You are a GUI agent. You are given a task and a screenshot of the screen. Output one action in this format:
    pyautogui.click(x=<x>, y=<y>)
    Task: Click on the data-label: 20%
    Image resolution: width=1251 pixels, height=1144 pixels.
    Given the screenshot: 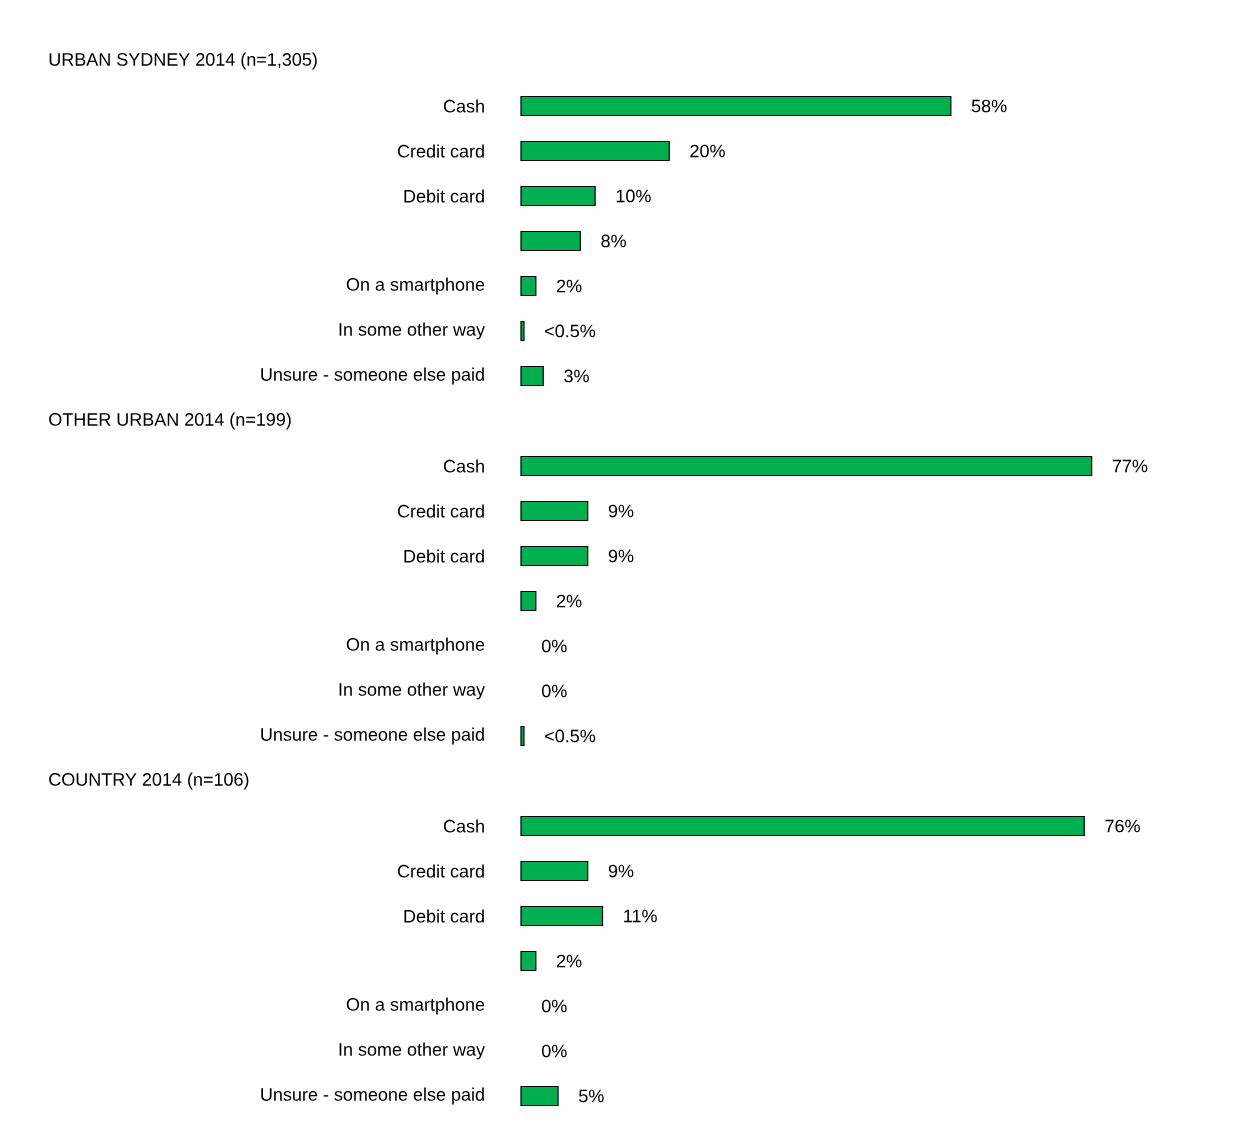 What is the action you would take?
    pyautogui.click(x=707, y=151)
    